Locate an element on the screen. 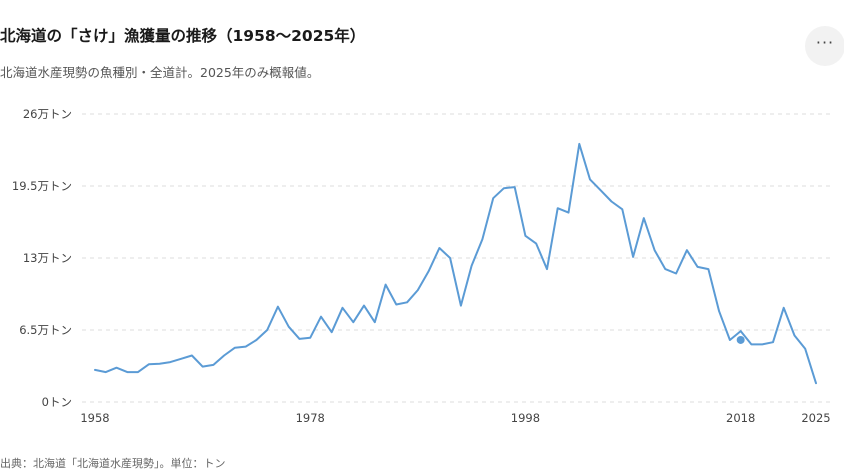 Image resolution: width=844 pixels, height=475 pixels. x-tick-label: 2018 is located at coordinates (740, 418).